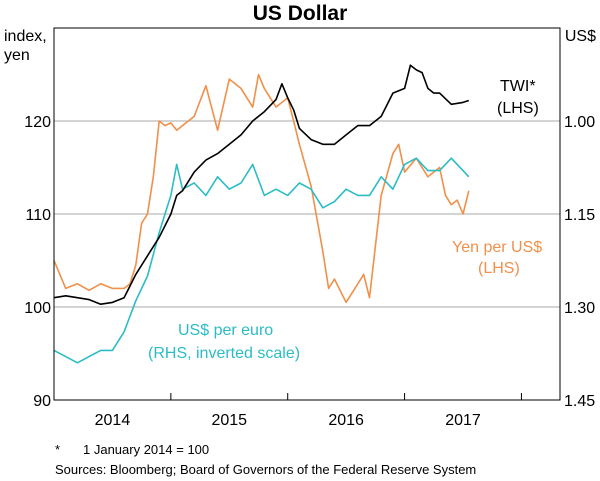 Image resolution: width=600 pixels, height=481 pixels. What do you see at coordinates (224, 353) in the screenshot?
I see `euro-label-line2: (RHS, inverted scale)` at bounding box center [224, 353].